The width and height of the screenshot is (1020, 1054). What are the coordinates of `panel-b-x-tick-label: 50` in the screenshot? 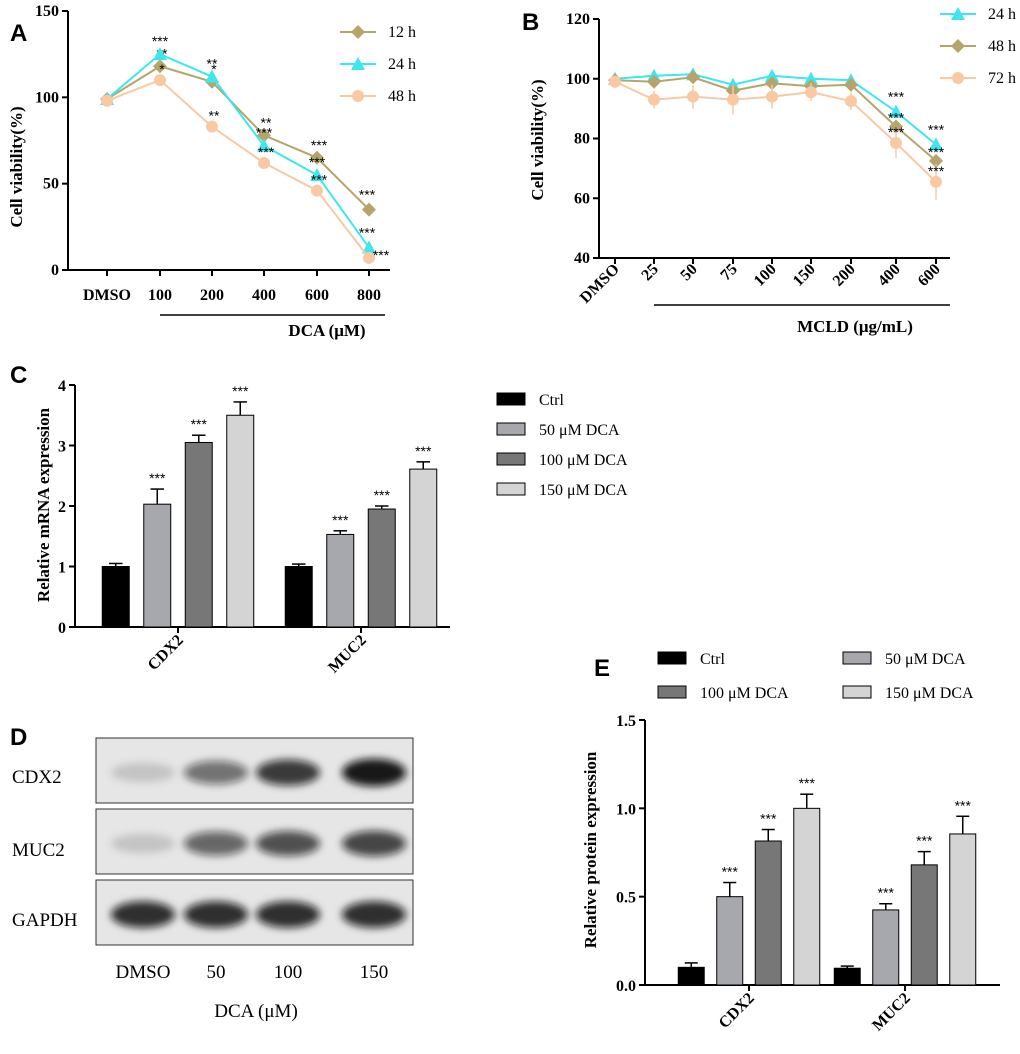 It's located at (688, 272).